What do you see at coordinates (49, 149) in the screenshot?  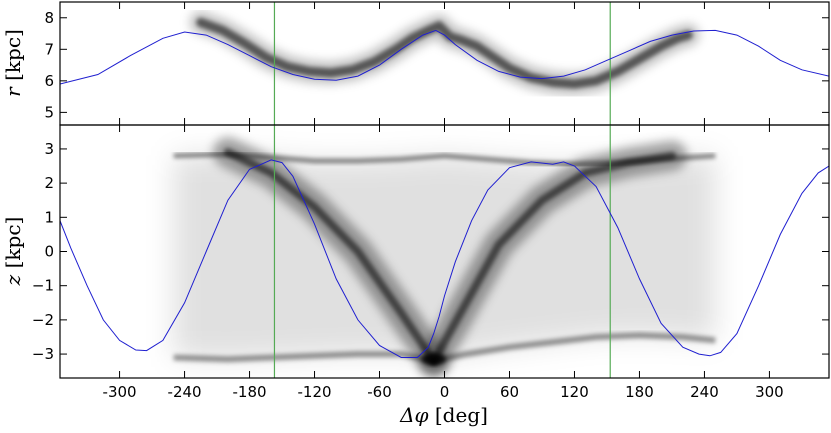 I see `height-y-tick-label: 3` at bounding box center [49, 149].